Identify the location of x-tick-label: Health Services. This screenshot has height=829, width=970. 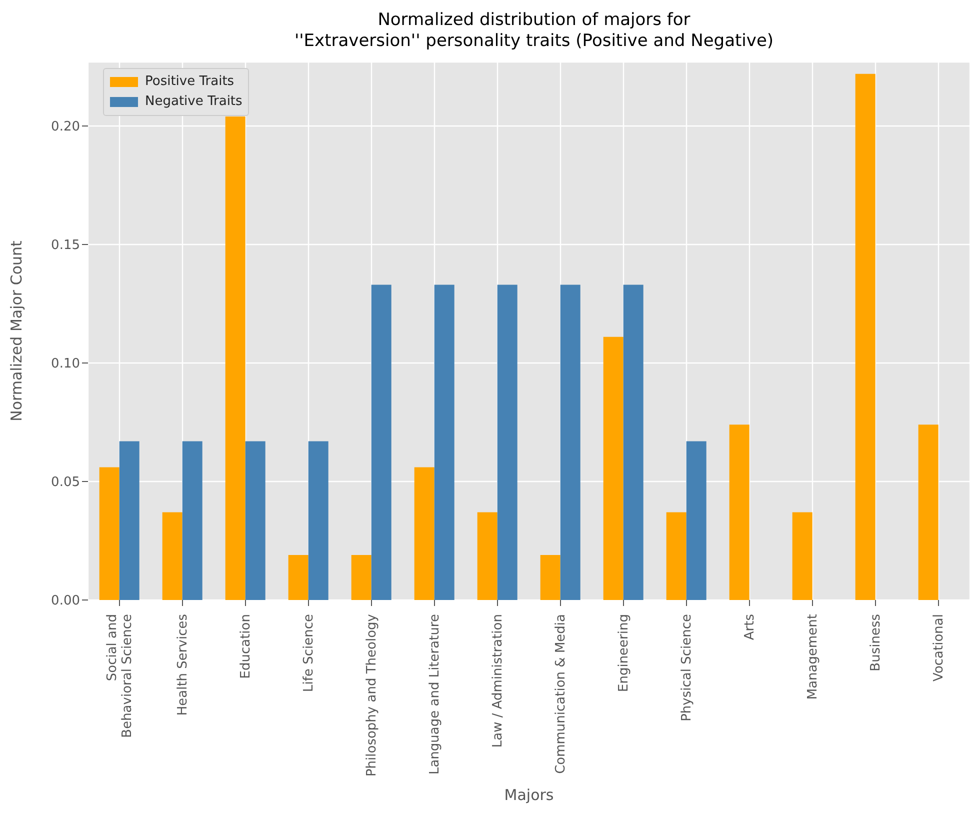
(183, 665).